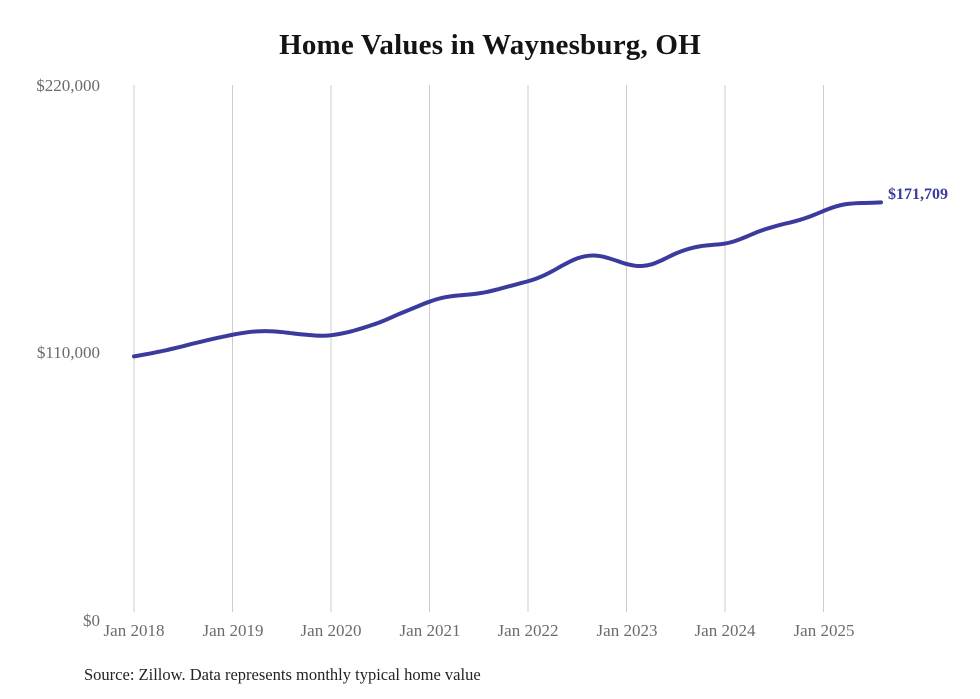 Image resolution: width=980 pixels, height=699 pixels. What do you see at coordinates (725, 630) in the screenshot?
I see `x-axis-tick-jan-2024: Jan 2024` at bounding box center [725, 630].